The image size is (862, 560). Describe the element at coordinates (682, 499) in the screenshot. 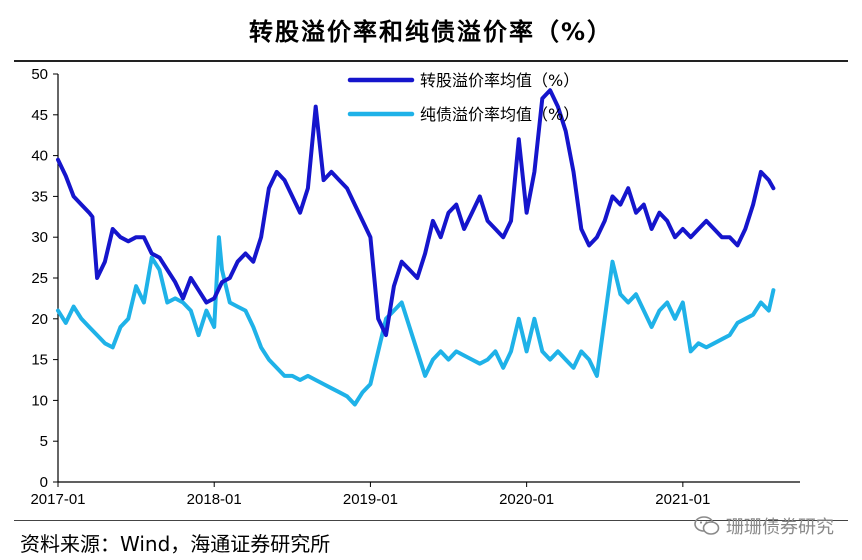

I see `x-tick-label: 2021-01` at that location.